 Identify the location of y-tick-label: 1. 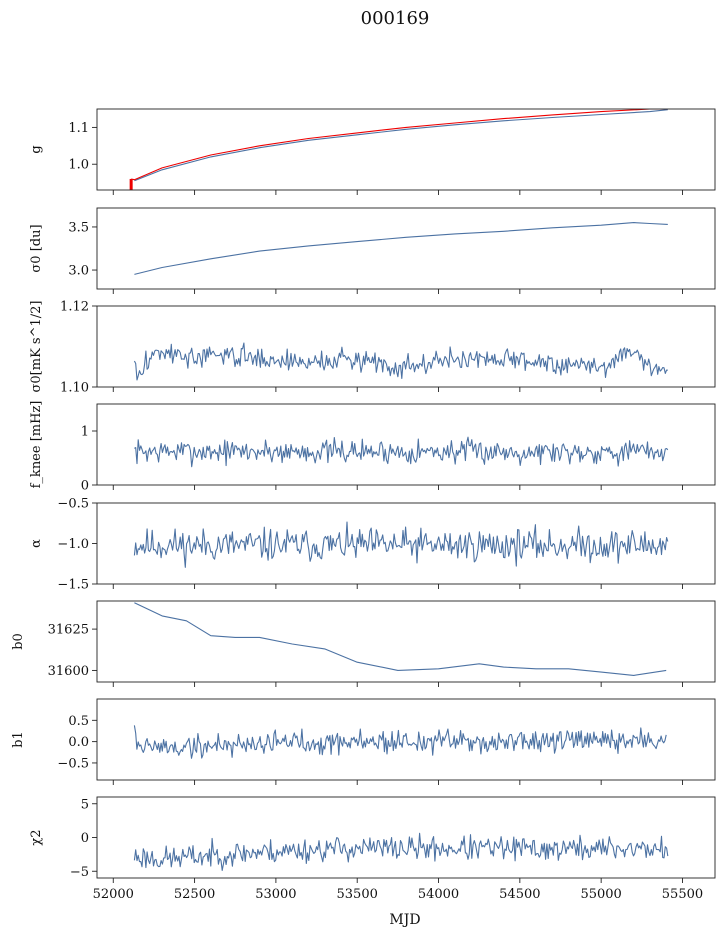
(85, 432).